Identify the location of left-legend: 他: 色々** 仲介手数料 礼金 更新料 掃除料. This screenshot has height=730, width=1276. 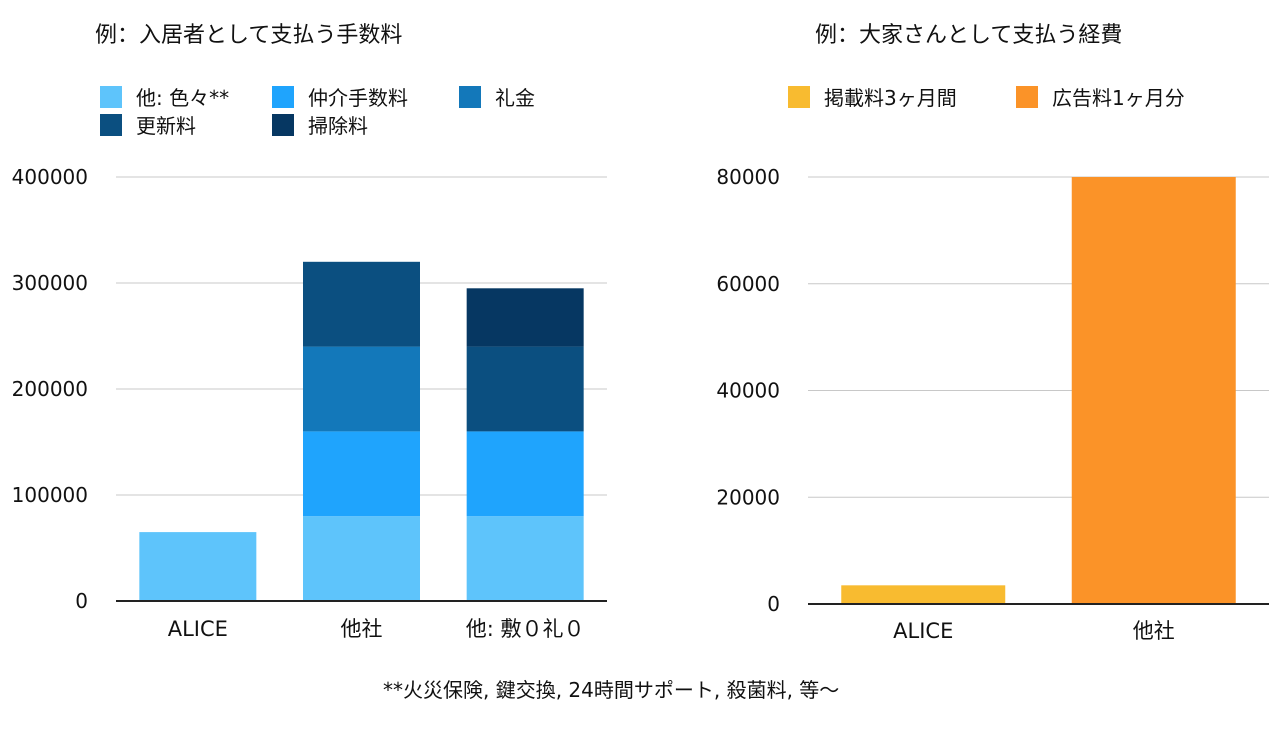
(317, 112).